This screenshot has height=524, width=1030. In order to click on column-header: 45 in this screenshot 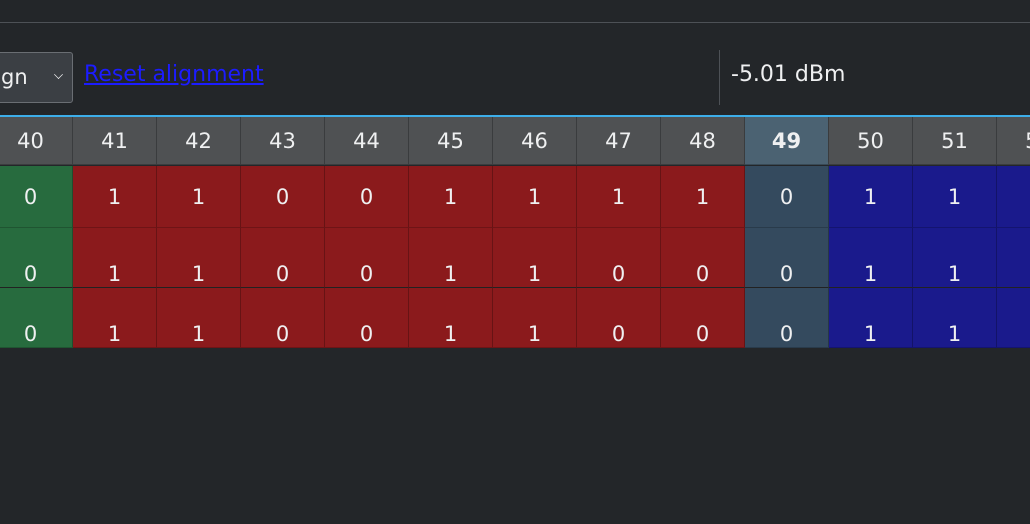, I will do `click(451, 141)`.